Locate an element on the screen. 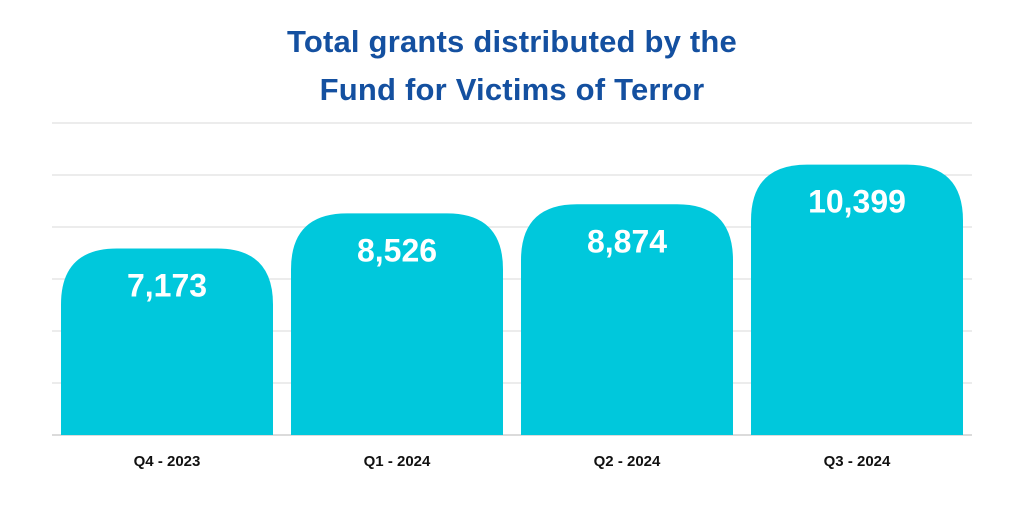  x-tick-label-2: Q2 - 2024 is located at coordinates (627, 461).